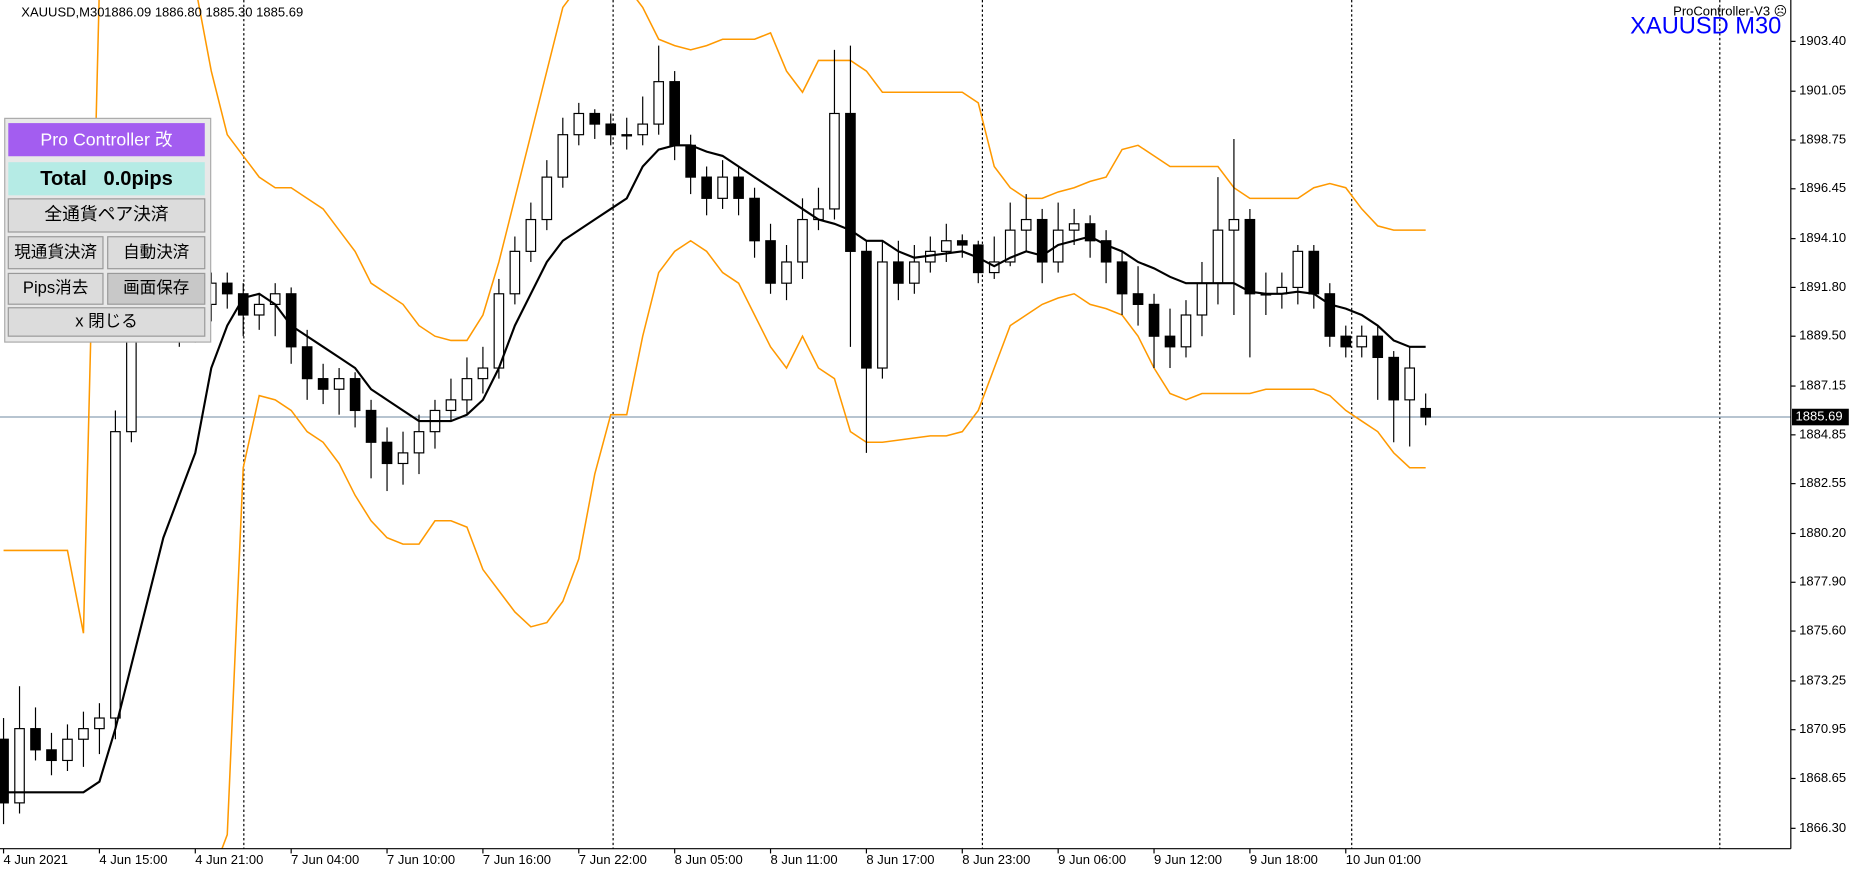 Image resolution: width=1850 pixels, height=870 pixels. I want to click on y-tick-label: 1891.80, so click(1822, 286).